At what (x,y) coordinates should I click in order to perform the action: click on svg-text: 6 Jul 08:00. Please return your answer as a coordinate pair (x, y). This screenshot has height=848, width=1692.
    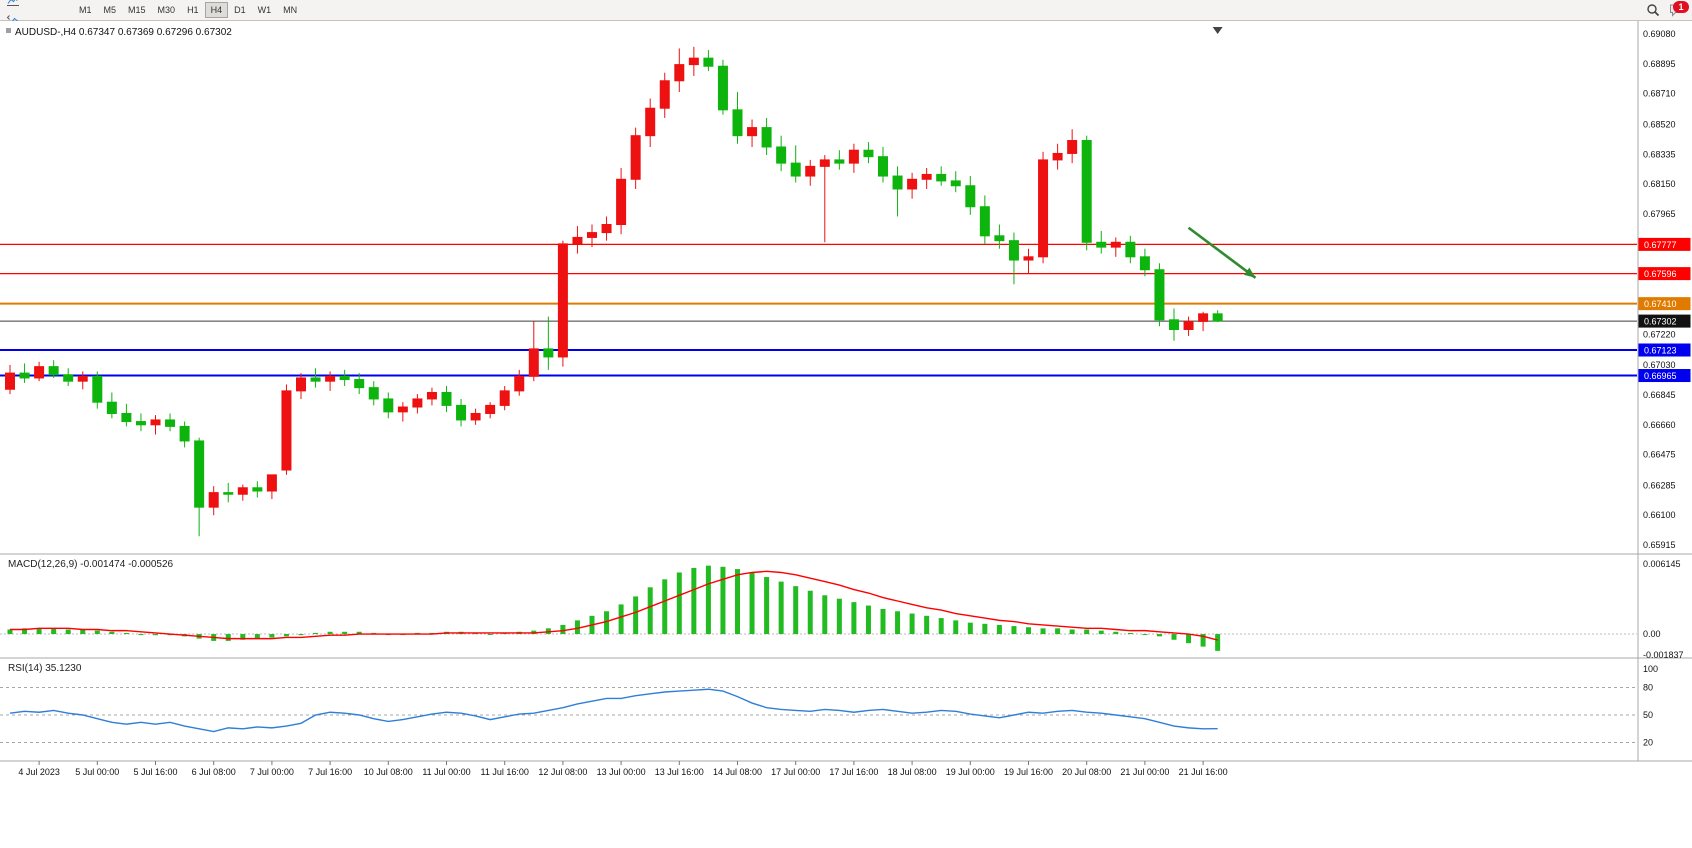
    Looking at the image, I should click on (214, 772).